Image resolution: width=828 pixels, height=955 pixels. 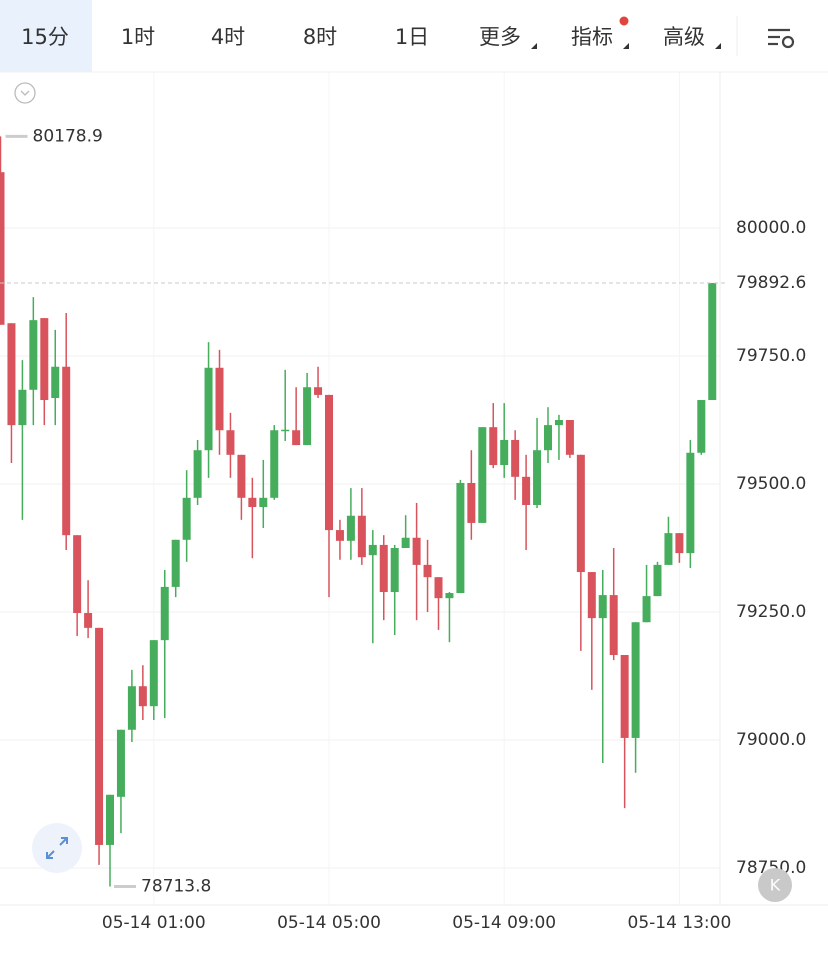 I want to click on y-tick-label: 79250.0, so click(x=771, y=612).